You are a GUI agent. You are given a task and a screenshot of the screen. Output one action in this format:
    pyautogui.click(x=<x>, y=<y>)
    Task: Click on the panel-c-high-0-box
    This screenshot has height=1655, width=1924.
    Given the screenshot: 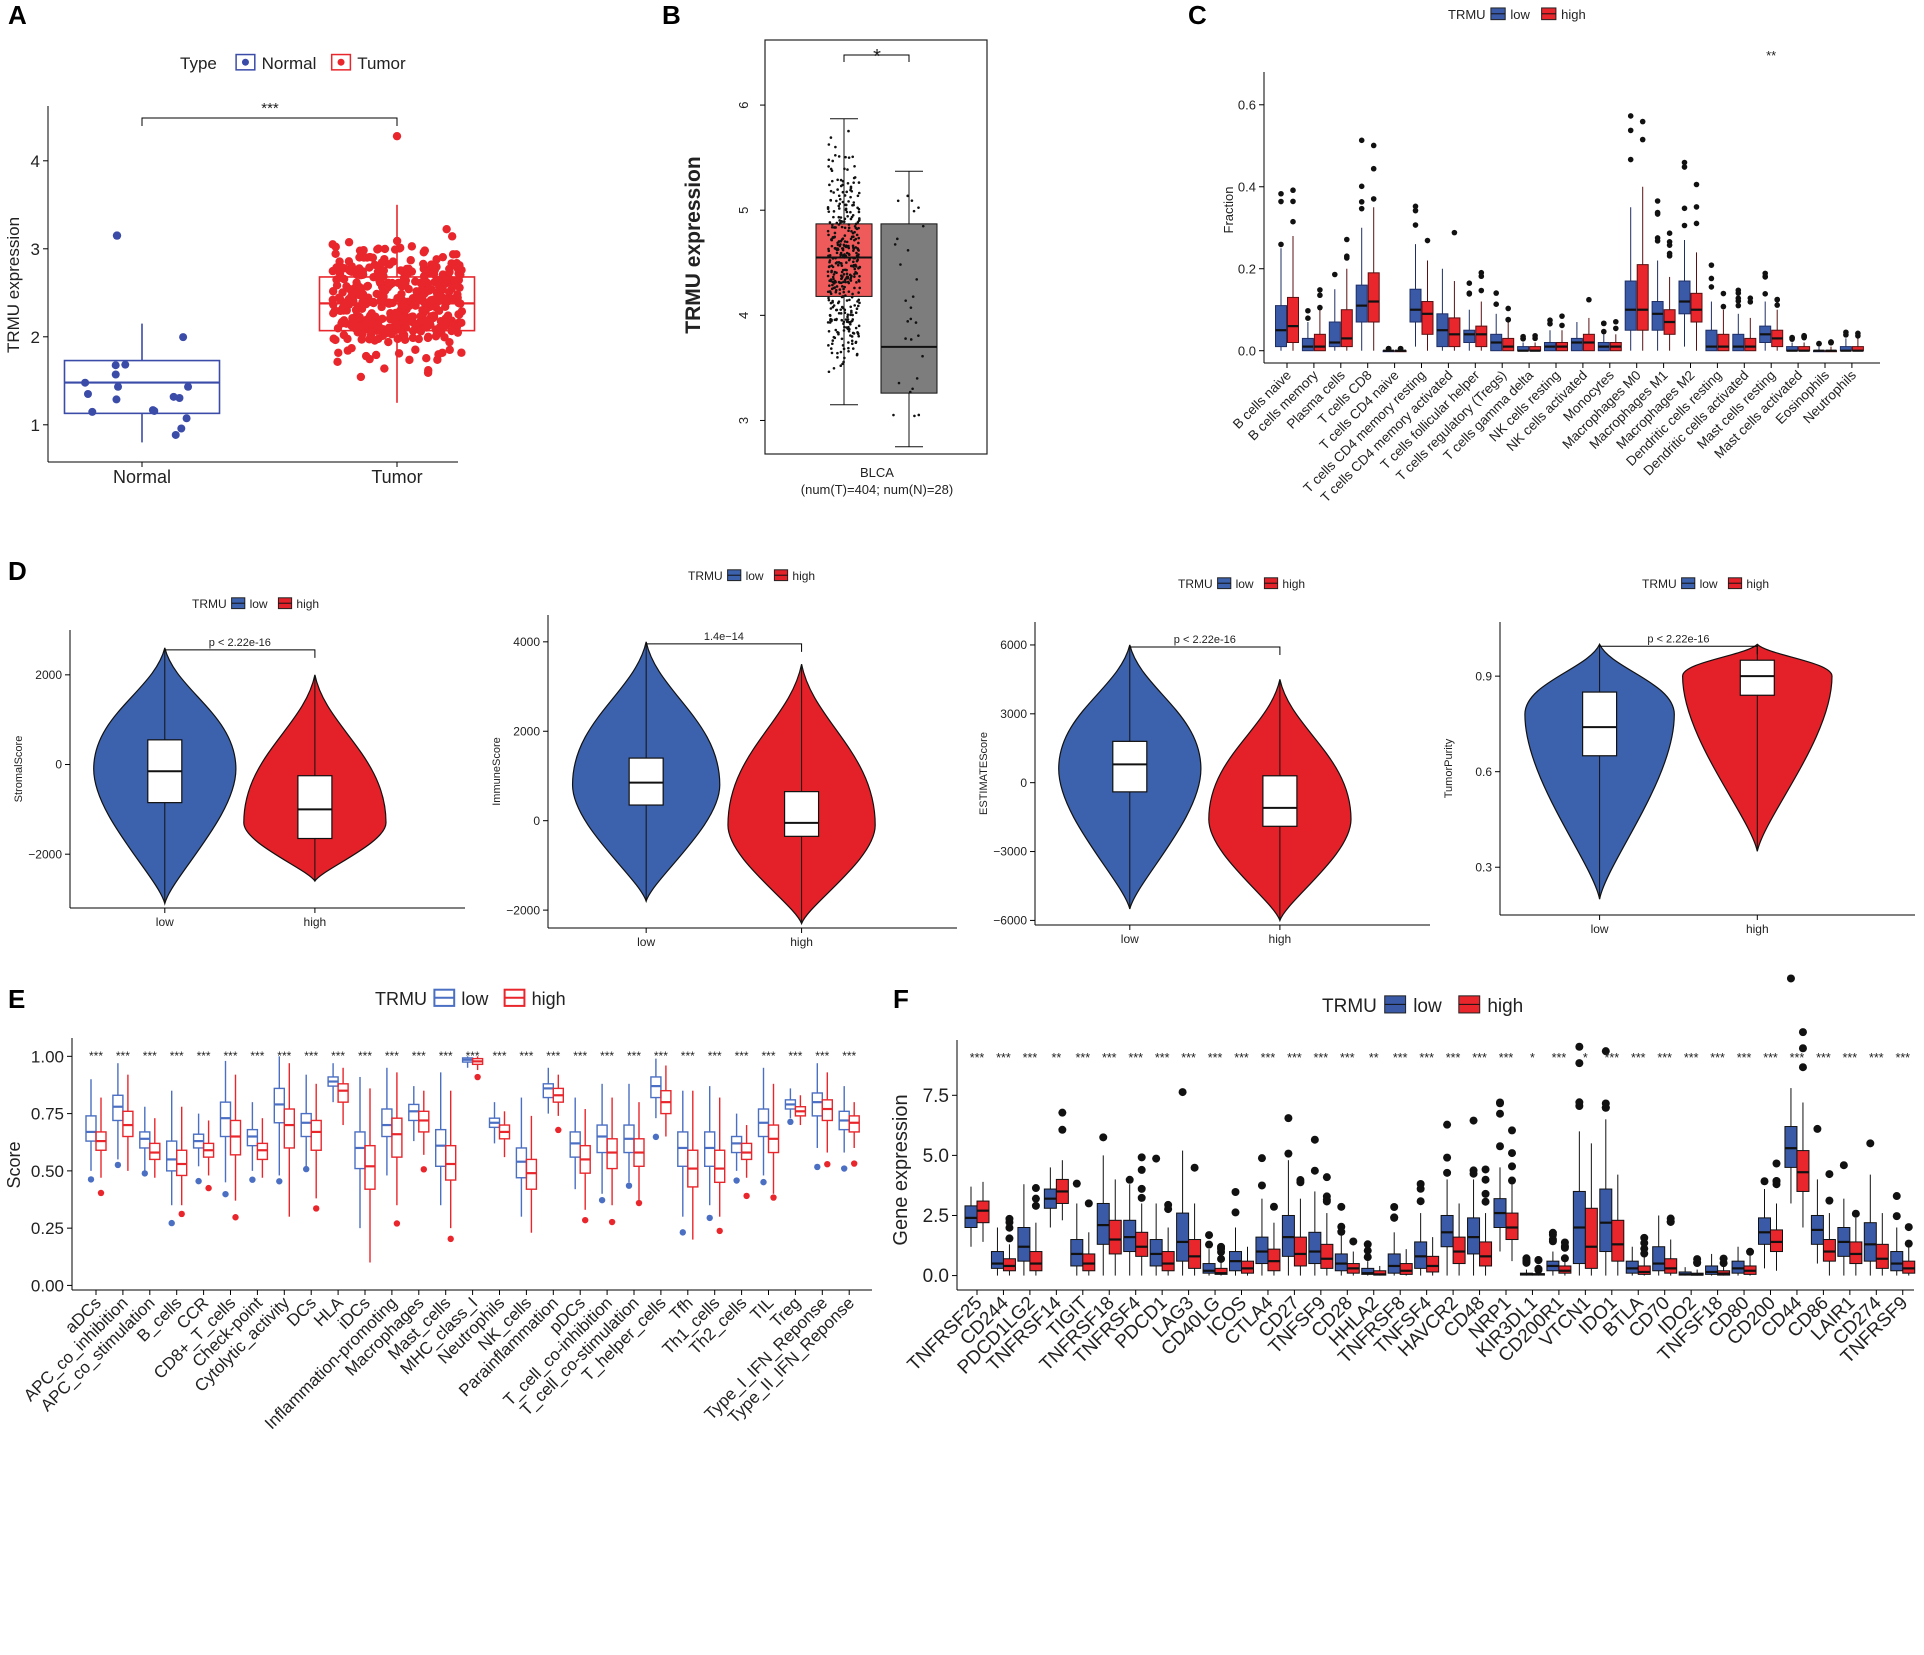 What is the action you would take?
    pyautogui.click(x=1293, y=320)
    